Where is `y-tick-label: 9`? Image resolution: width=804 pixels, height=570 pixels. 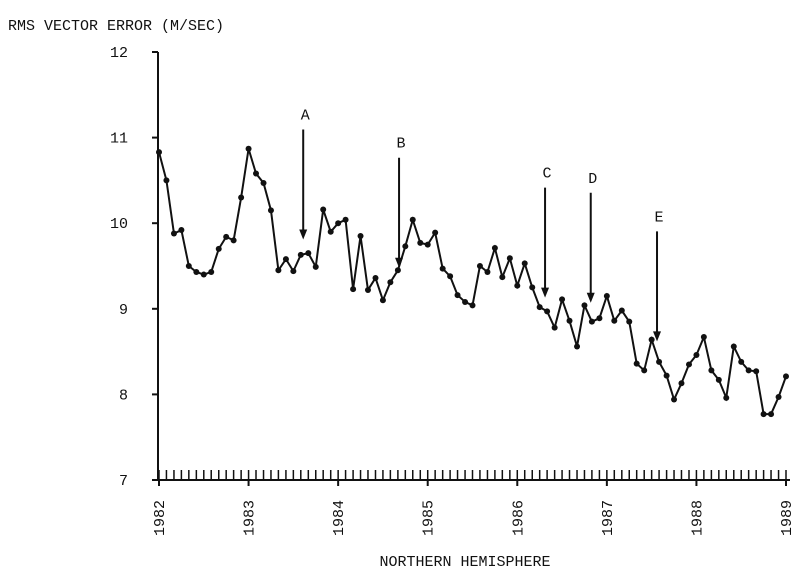 y-tick-label: 9 is located at coordinates (123, 310).